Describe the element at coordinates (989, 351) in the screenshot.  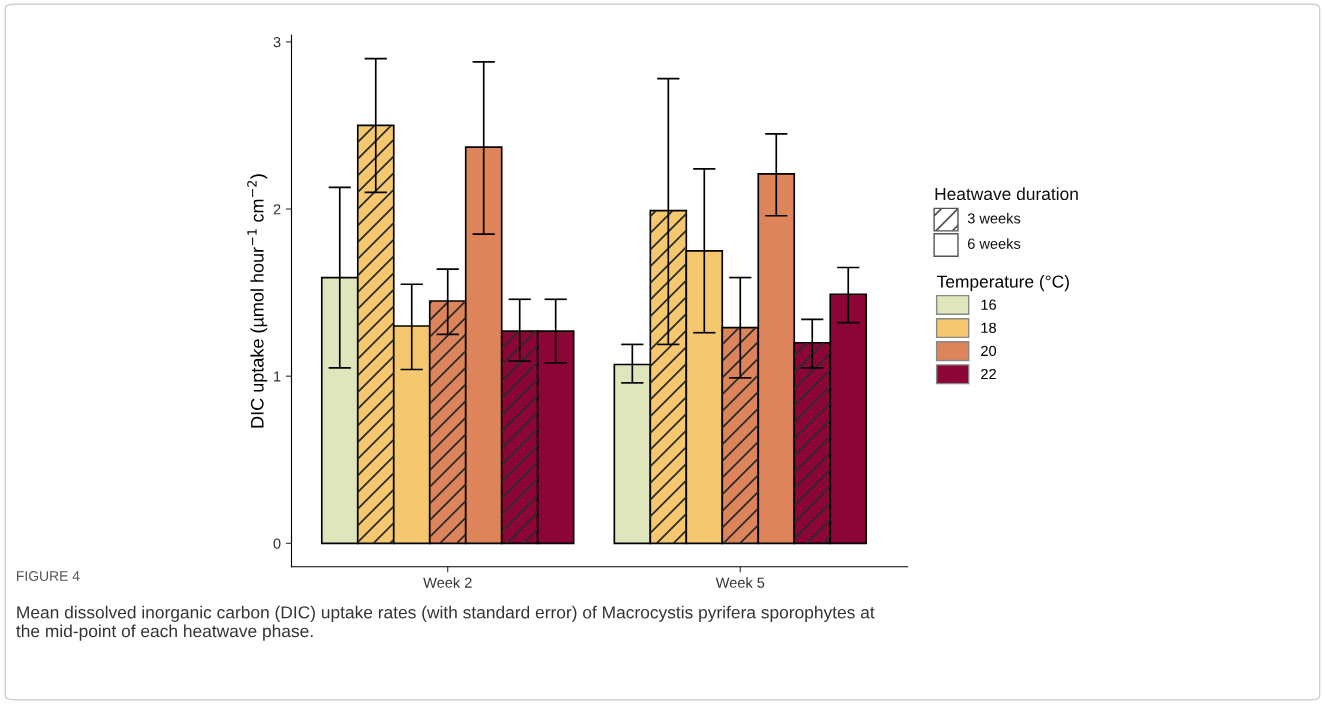
I see `legend-label: 20` at that location.